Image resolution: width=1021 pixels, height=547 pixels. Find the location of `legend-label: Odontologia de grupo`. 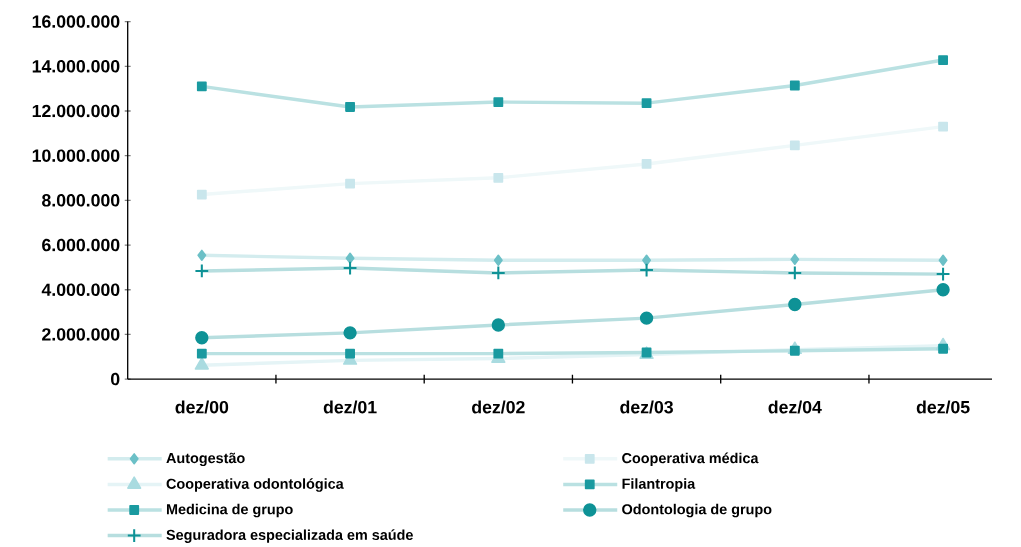

legend-label: Odontologia de grupo is located at coordinates (697, 510).